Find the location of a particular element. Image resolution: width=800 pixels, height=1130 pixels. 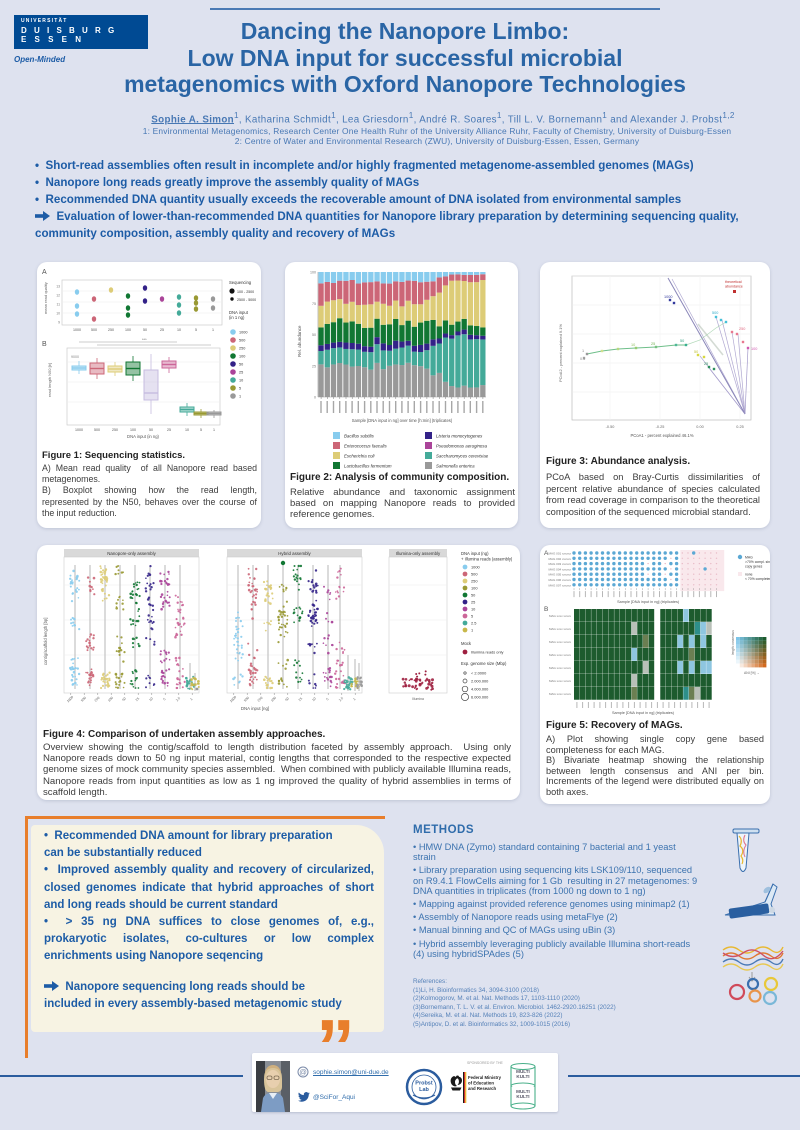

svg-text: < 2.0000 is located at coordinates (479, 673).